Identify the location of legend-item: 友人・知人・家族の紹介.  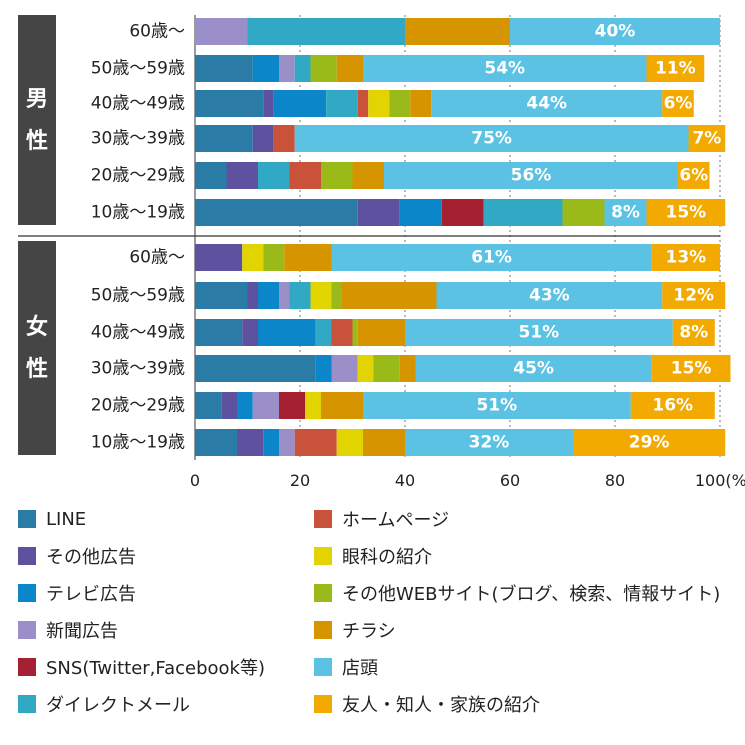
(427, 704).